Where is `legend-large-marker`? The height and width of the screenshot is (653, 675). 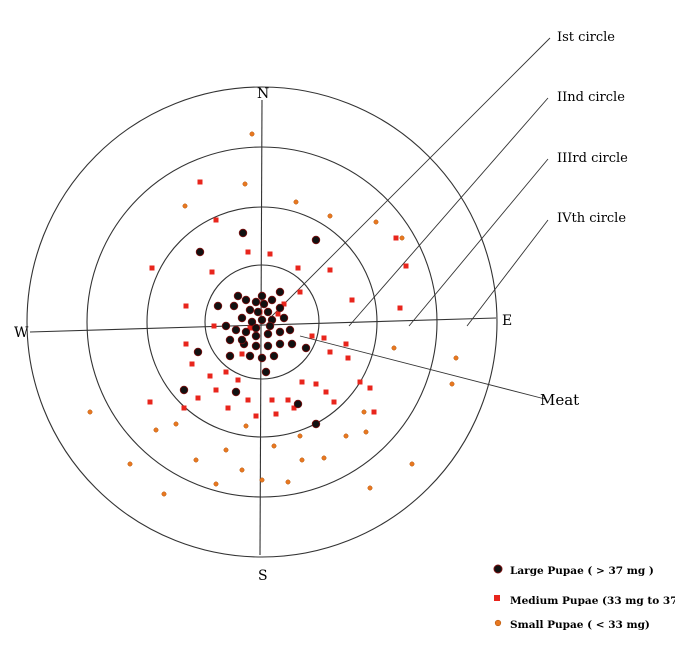
legend-large-marker is located at coordinates (498, 569).